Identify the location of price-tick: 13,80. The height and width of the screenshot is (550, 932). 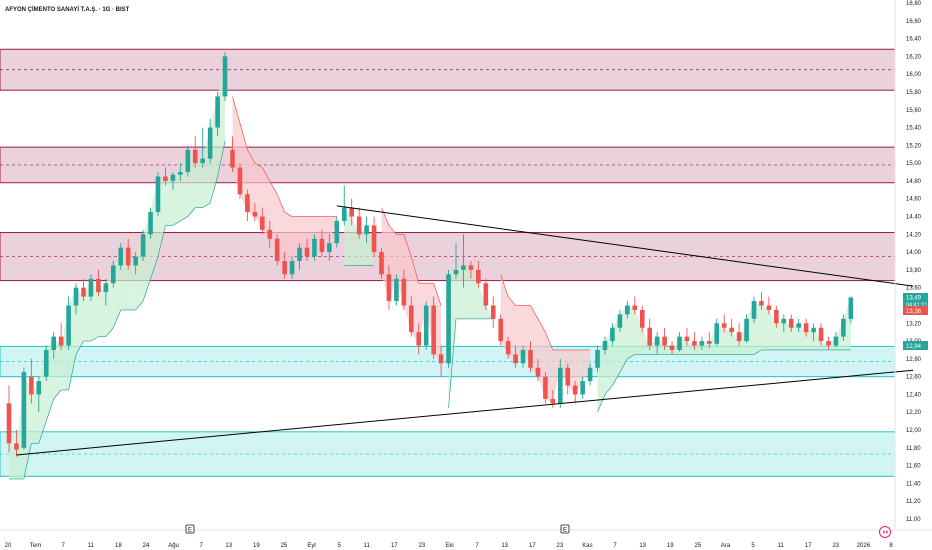
(914, 271).